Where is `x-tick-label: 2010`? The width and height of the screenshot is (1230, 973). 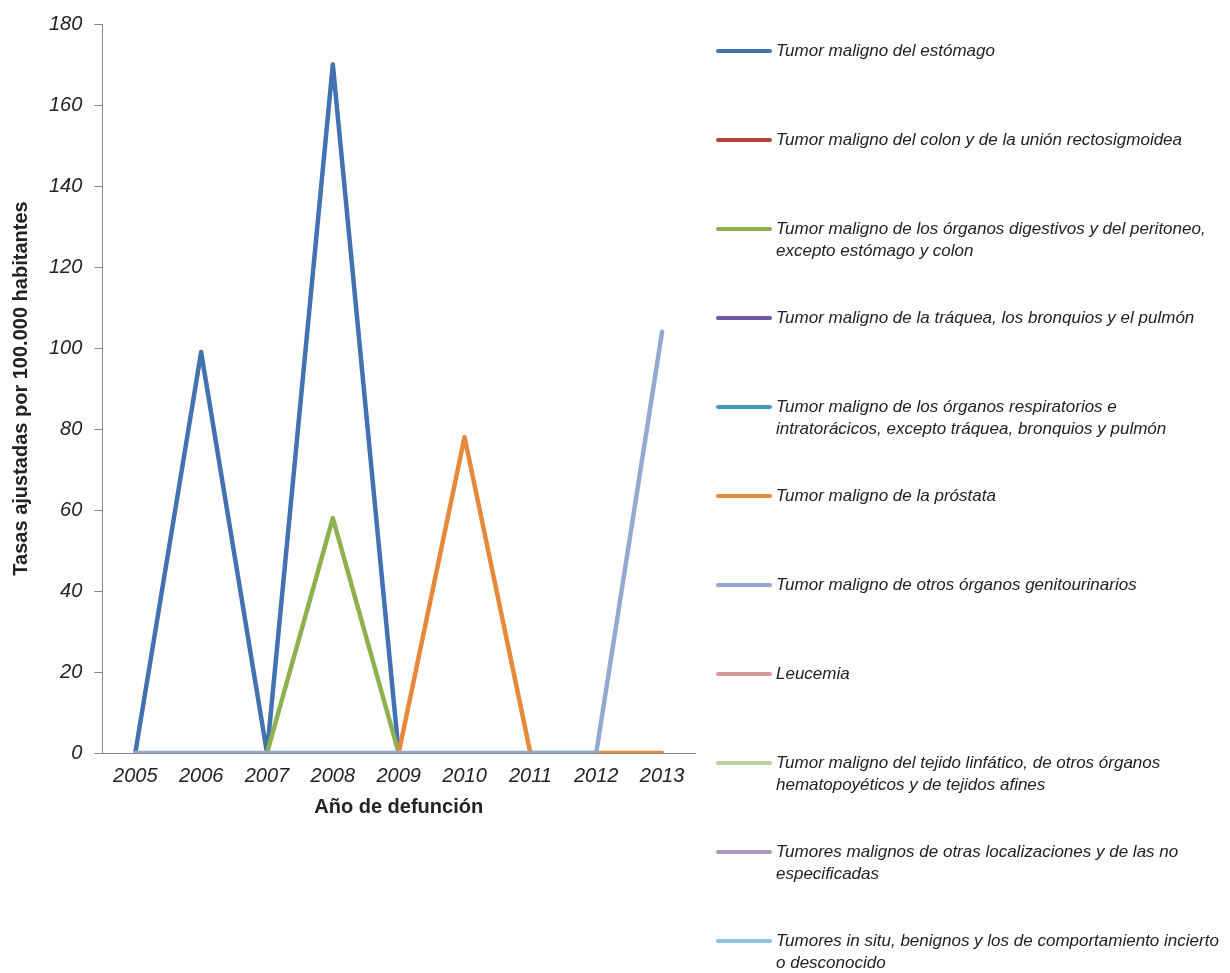
x-tick-label: 2010 is located at coordinates (464, 774).